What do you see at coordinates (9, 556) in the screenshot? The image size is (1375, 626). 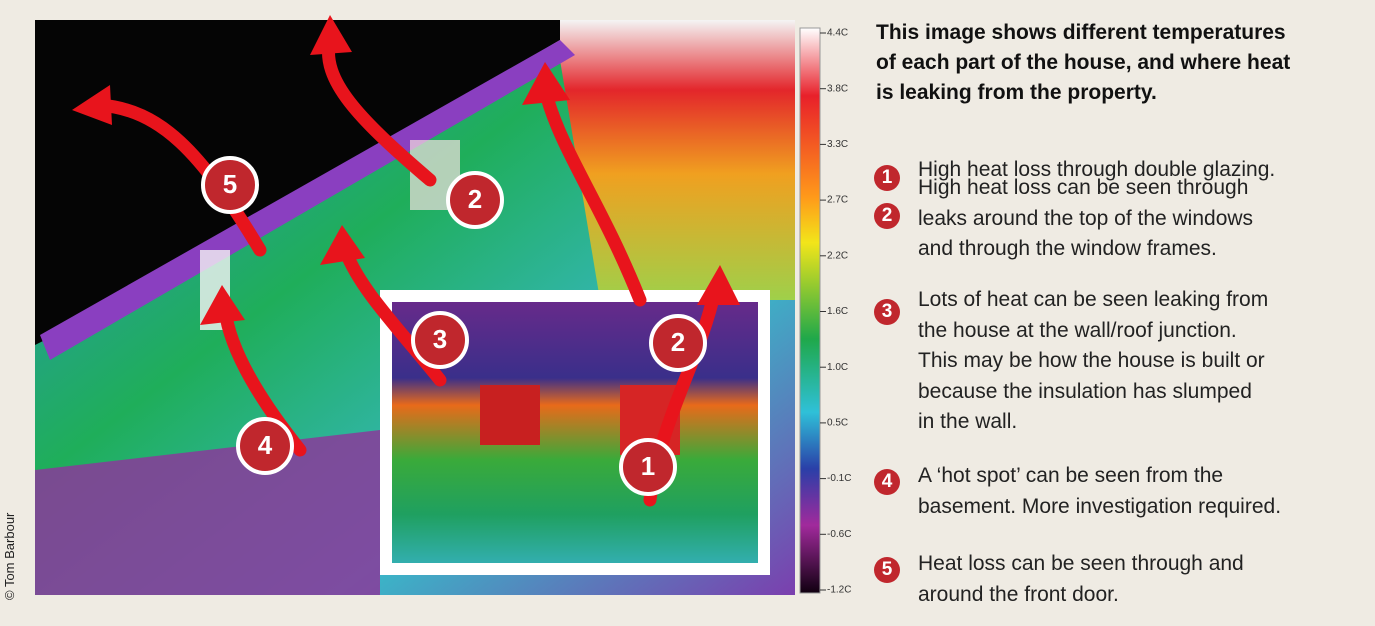 I see `credit: © Tom Barbour` at bounding box center [9, 556].